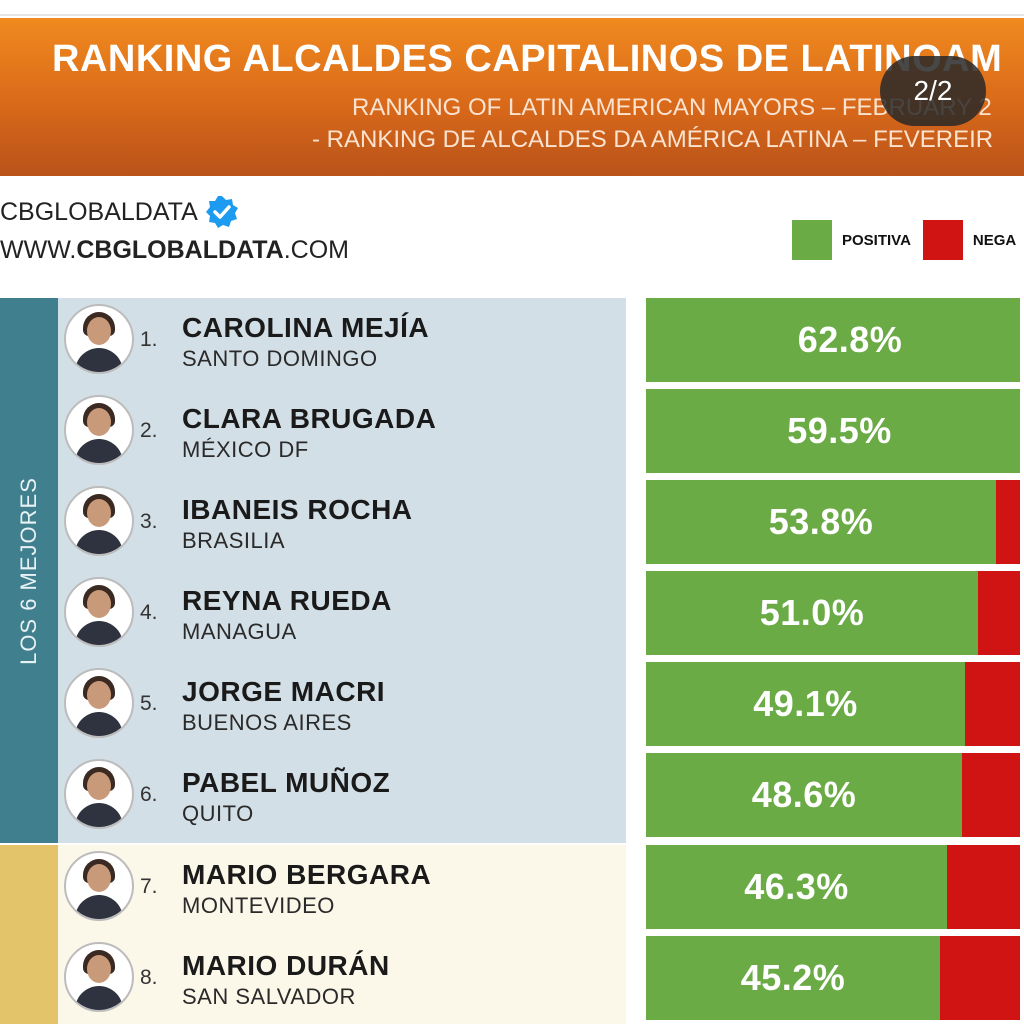 The width and height of the screenshot is (1024, 1026). Describe the element at coordinates (258, 905) in the screenshot. I see `city-name: MONTEVIDEO` at that location.